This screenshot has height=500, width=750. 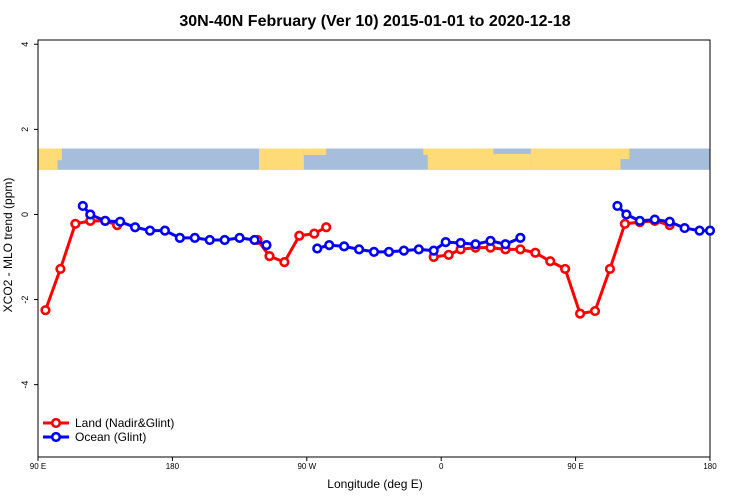 What do you see at coordinates (373, 464) in the screenshot?
I see `x-axis: 90 E 180 90 W 0 90 E 180` at bounding box center [373, 464].